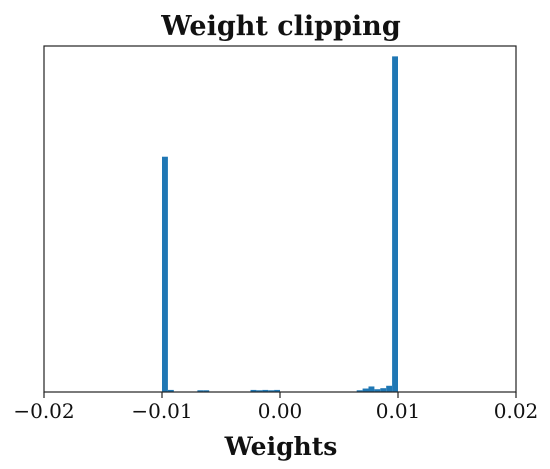  I want to click on x-axis-ticks: −0.02 −0.01 0.00 0.01 0.02, so click(275, 407).